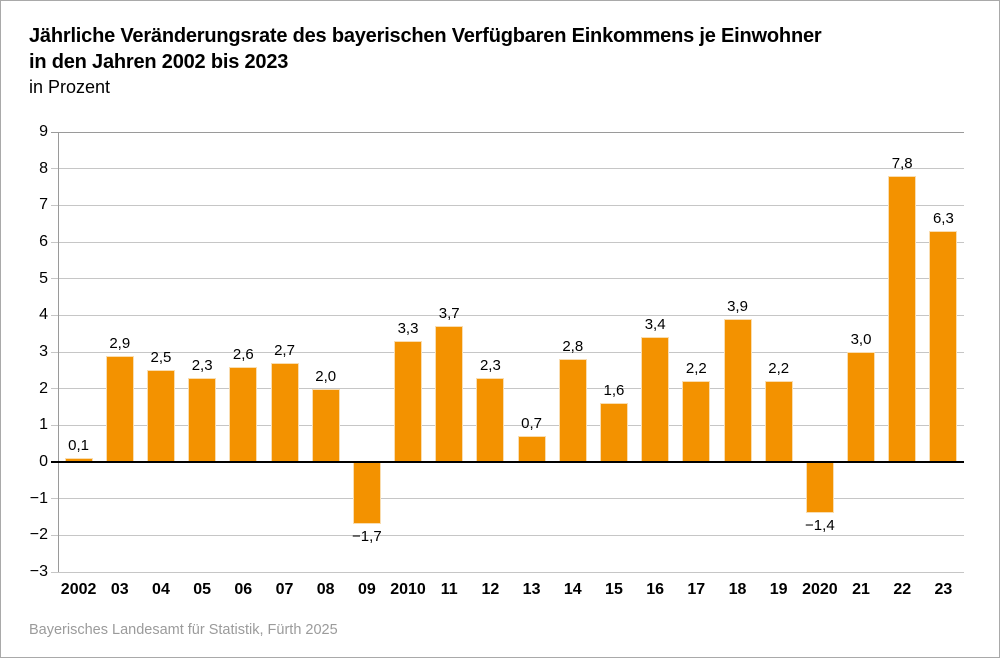 This screenshot has width=1000, height=658. Describe the element at coordinates (78, 589) in the screenshot. I see `x-axis-tick-label: 2002` at that location.